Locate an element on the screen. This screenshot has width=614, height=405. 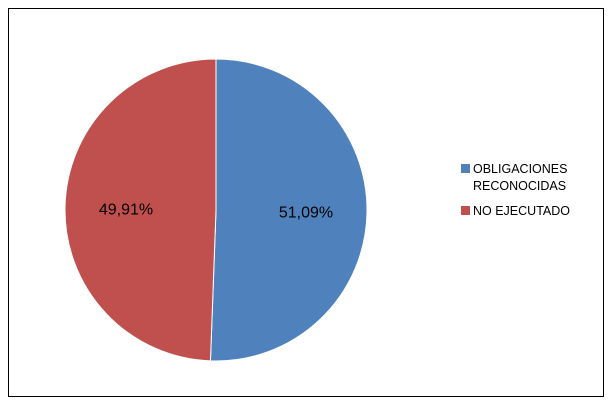
legend-swatch-obligaciones is located at coordinates (465, 168).